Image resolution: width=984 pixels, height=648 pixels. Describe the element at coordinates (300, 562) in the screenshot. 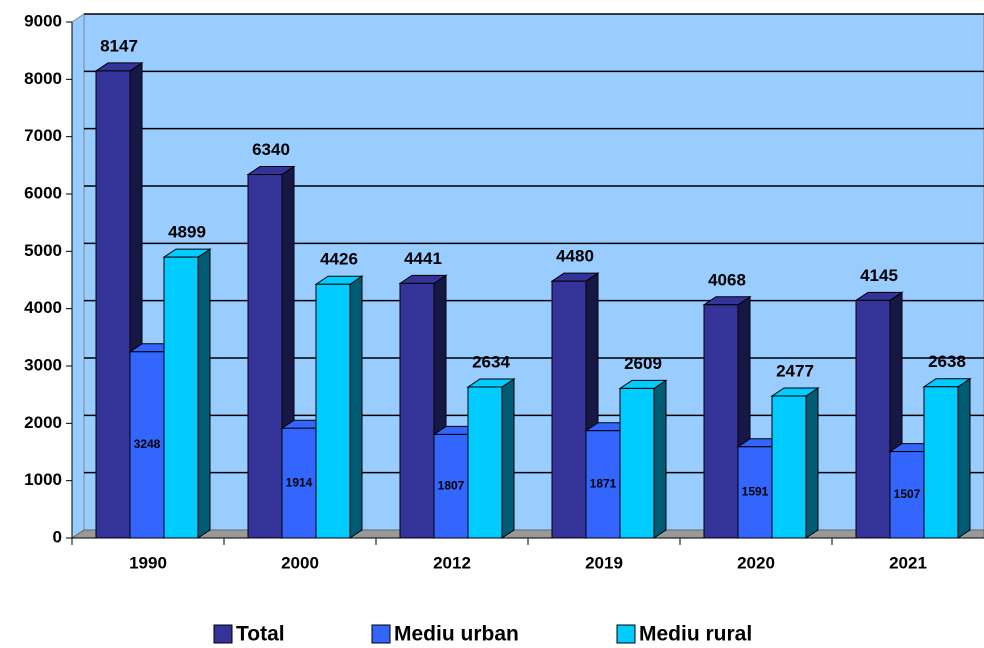

I see `x-tick-label: 2000` at that location.